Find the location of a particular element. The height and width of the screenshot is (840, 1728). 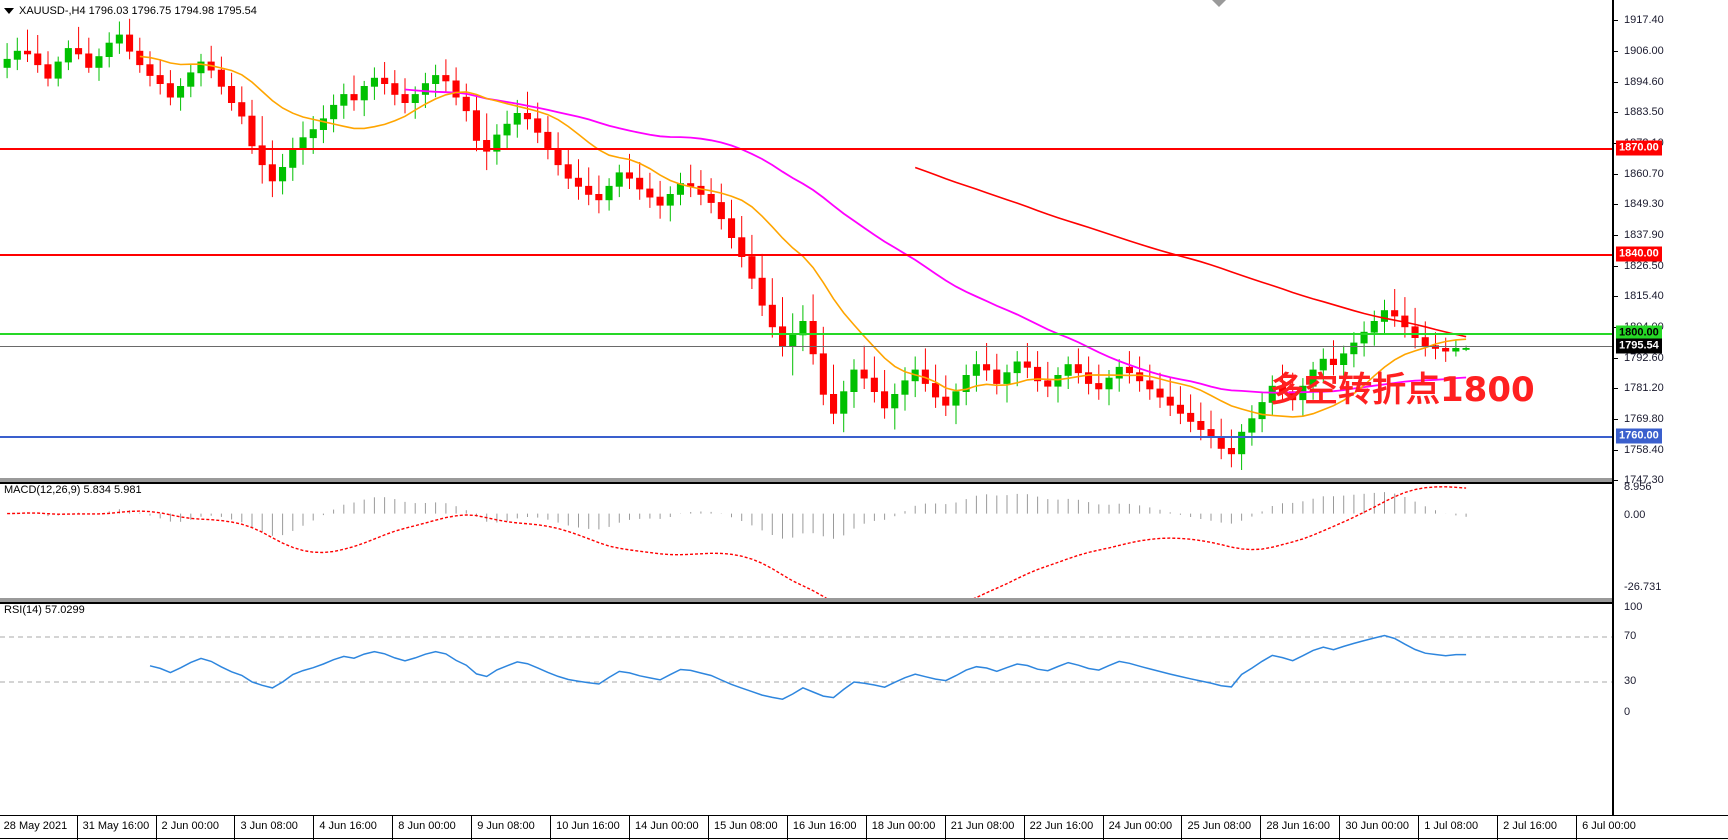

price-axis-label: 1860.70 is located at coordinates (1644, 173).